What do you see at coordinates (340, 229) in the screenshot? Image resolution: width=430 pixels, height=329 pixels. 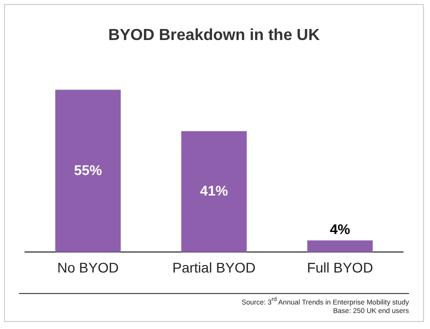 I see `data-label: 4%` at bounding box center [340, 229].